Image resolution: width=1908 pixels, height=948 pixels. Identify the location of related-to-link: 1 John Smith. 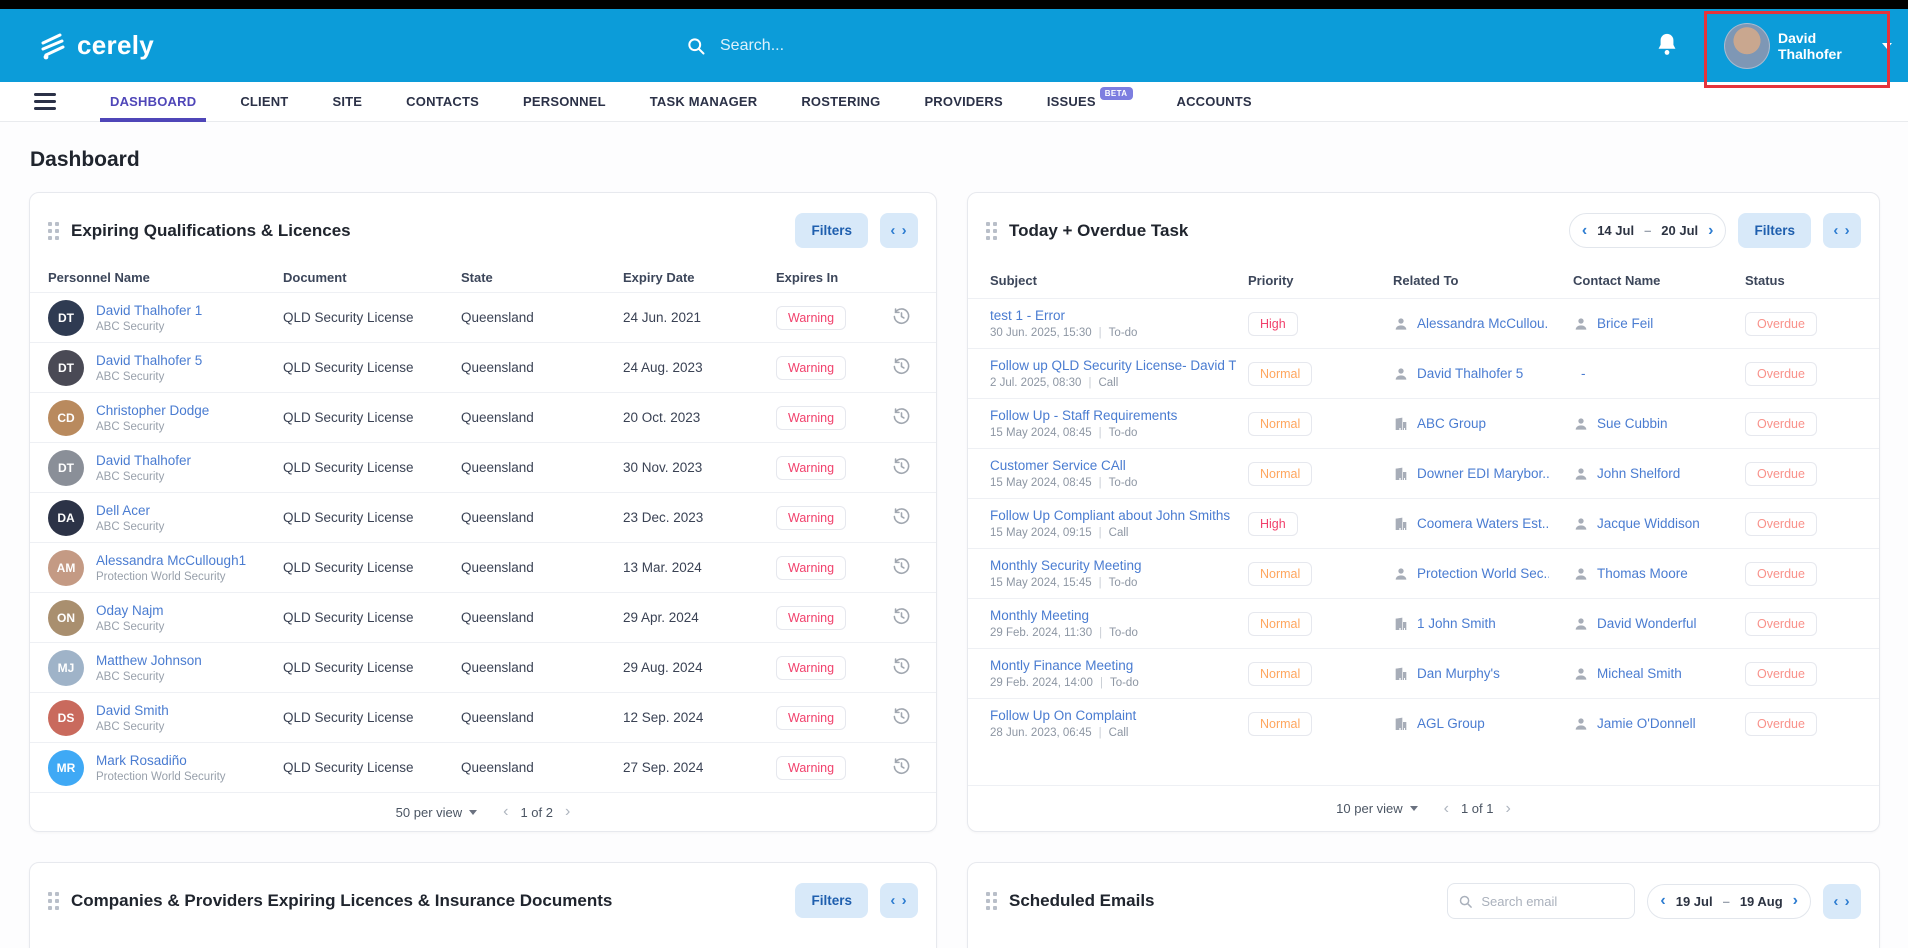
(1456, 623).